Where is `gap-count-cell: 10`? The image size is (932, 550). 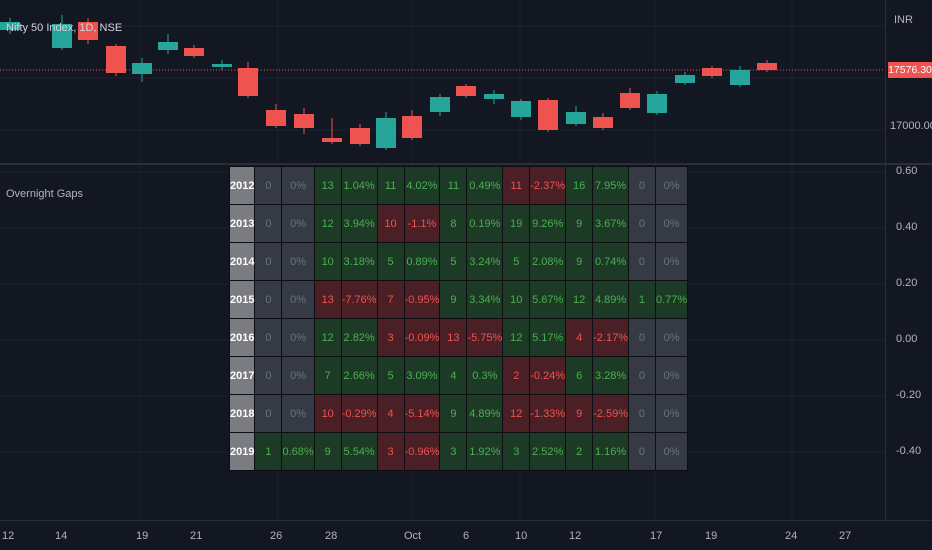 gap-count-cell: 10 is located at coordinates (327, 261).